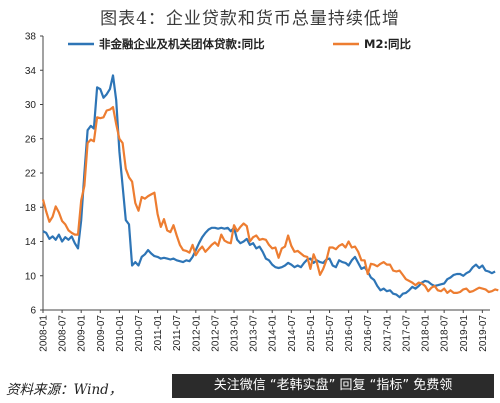  What do you see at coordinates (250, 19) in the screenshot?
I see `chart-title: 图表4：企业贷款和货币总量持续低增` at bounding box center [250, 19].